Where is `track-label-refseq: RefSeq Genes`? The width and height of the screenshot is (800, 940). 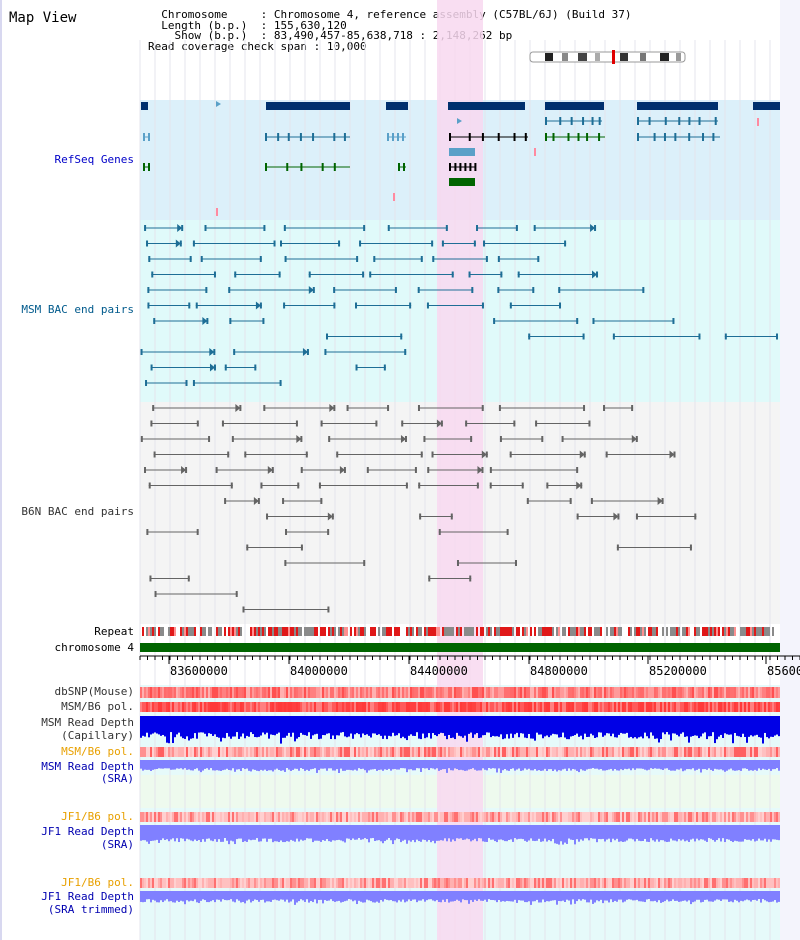 track-label-refseq: RefSeq Genes is located at coordinates (94, 159).